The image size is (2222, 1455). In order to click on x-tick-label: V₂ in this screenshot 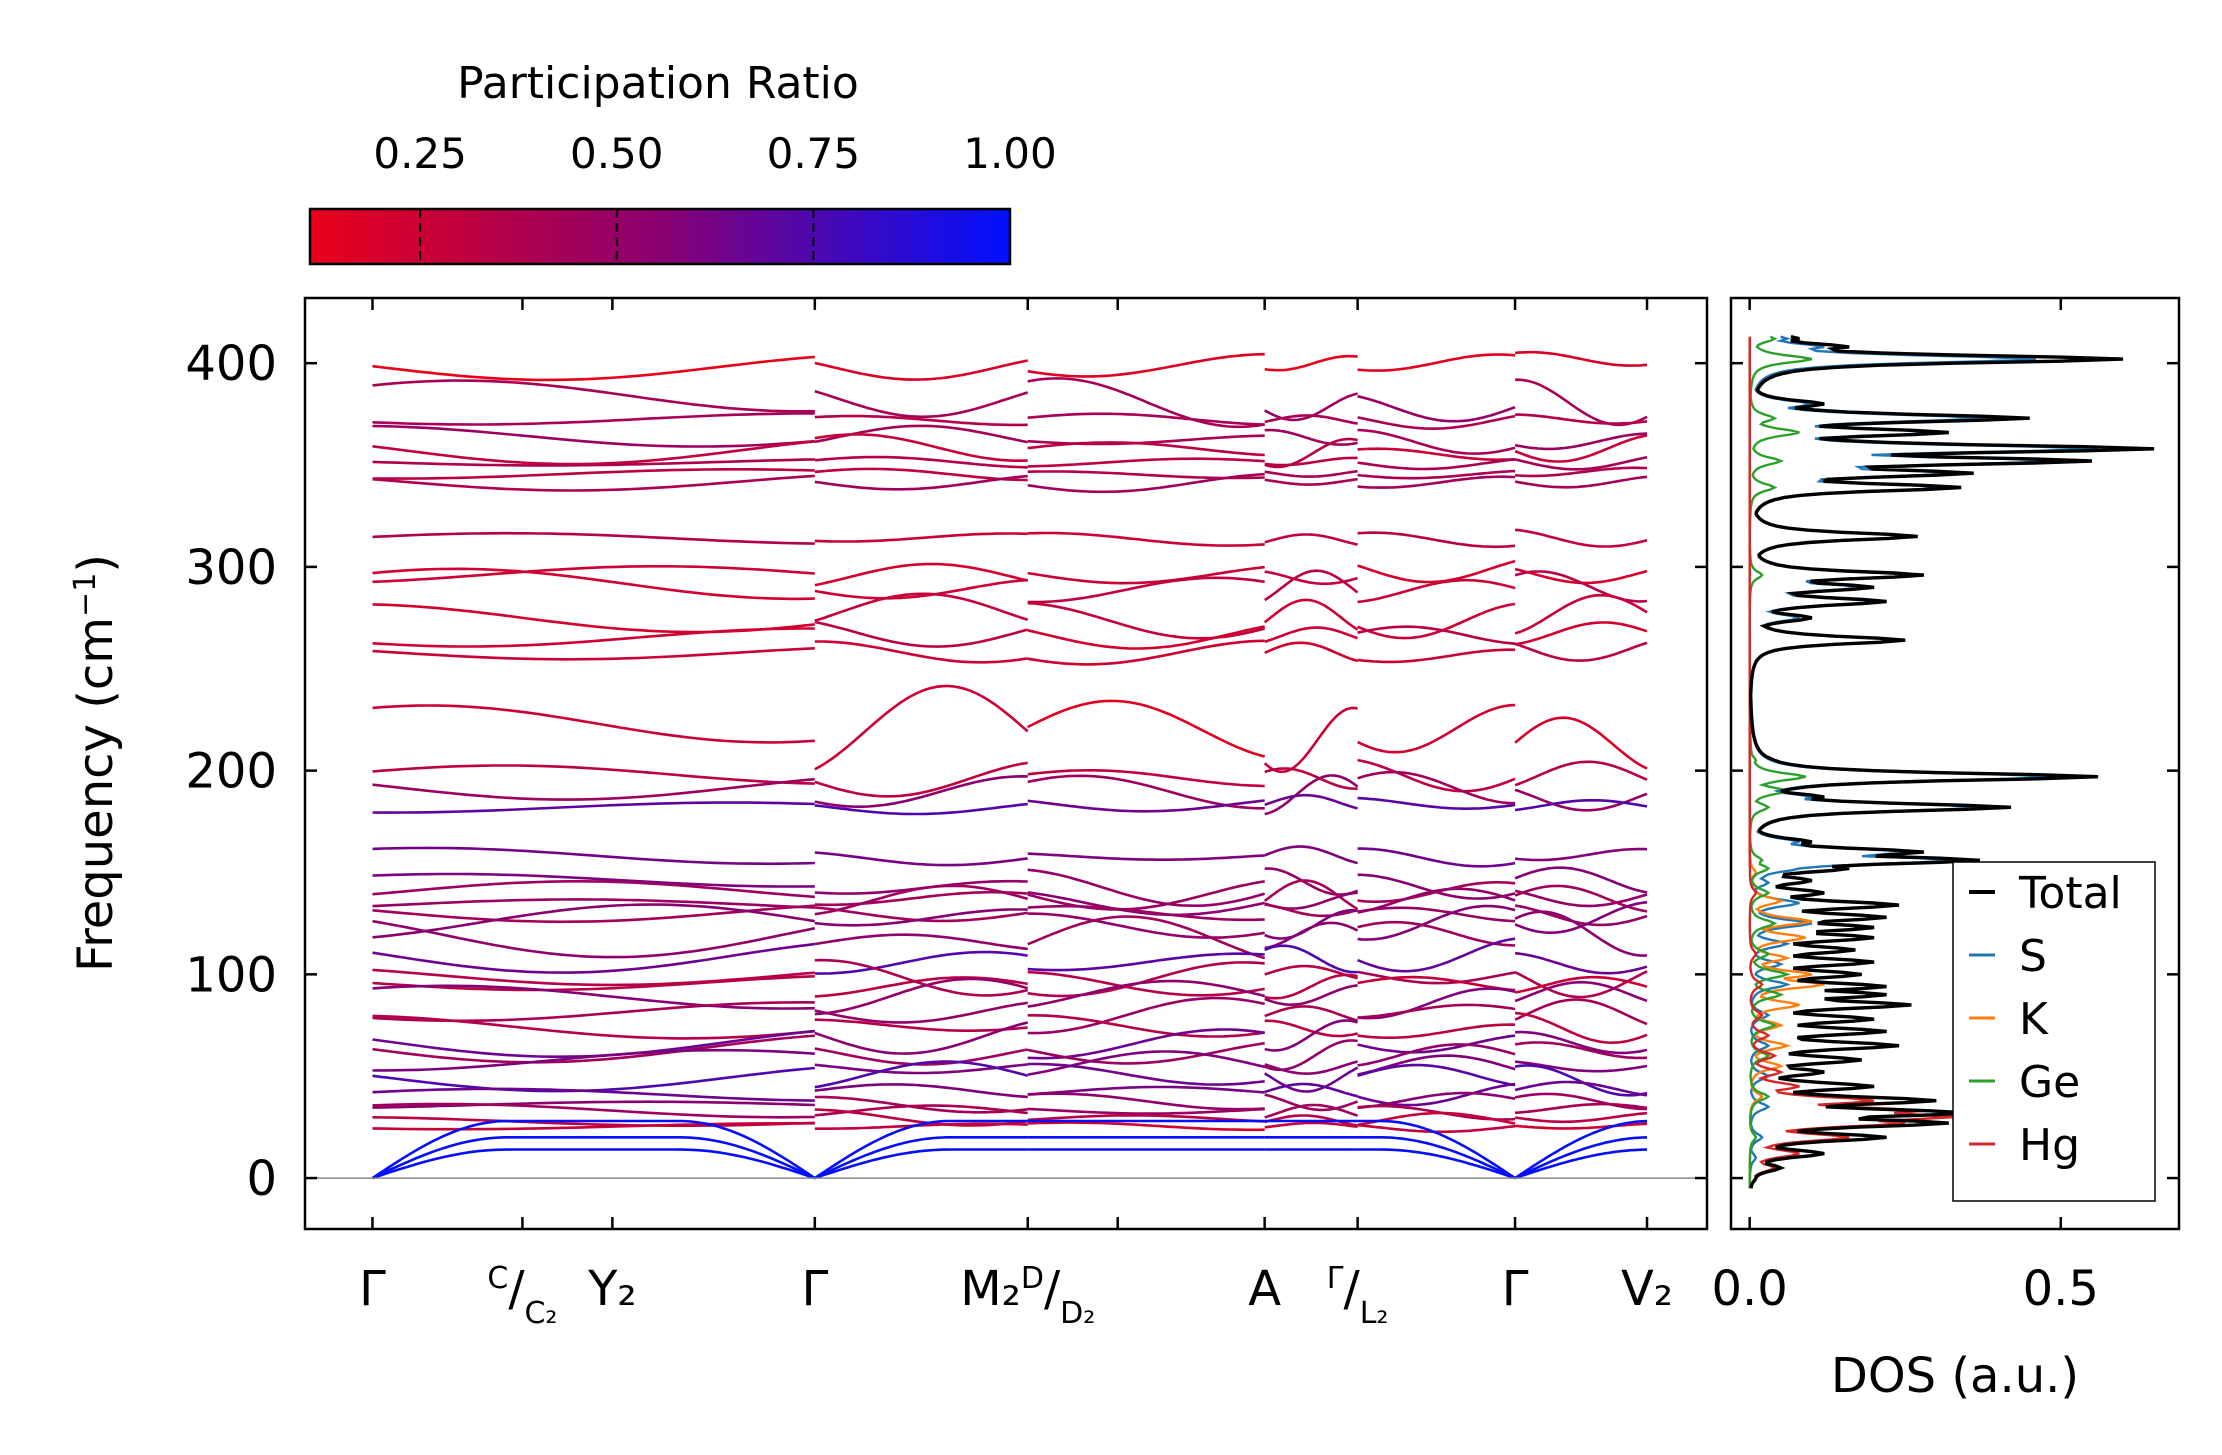, I will do `click(1647, 1289)`.